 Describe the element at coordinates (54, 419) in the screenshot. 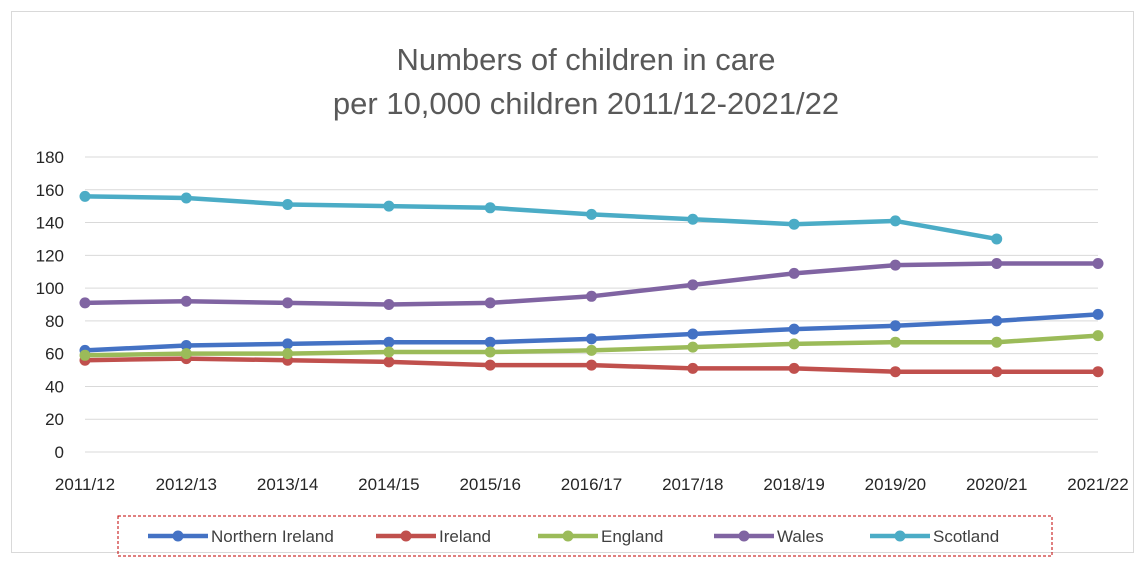

I see `y-tick-label: 20` at that location.